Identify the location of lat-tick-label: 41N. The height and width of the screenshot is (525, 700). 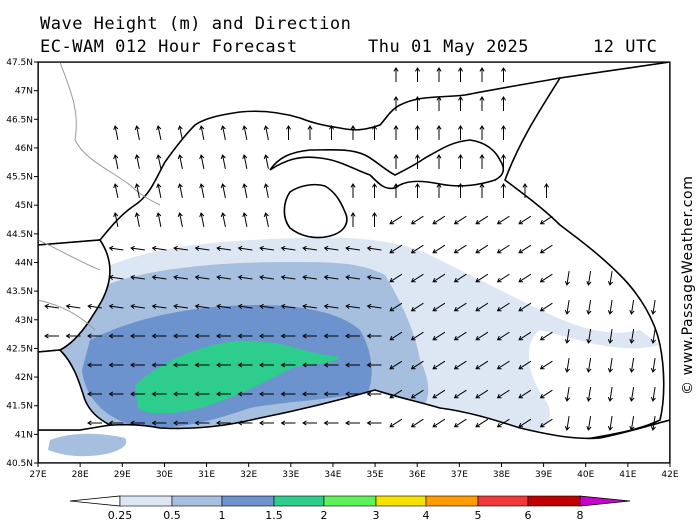
(24, 435).